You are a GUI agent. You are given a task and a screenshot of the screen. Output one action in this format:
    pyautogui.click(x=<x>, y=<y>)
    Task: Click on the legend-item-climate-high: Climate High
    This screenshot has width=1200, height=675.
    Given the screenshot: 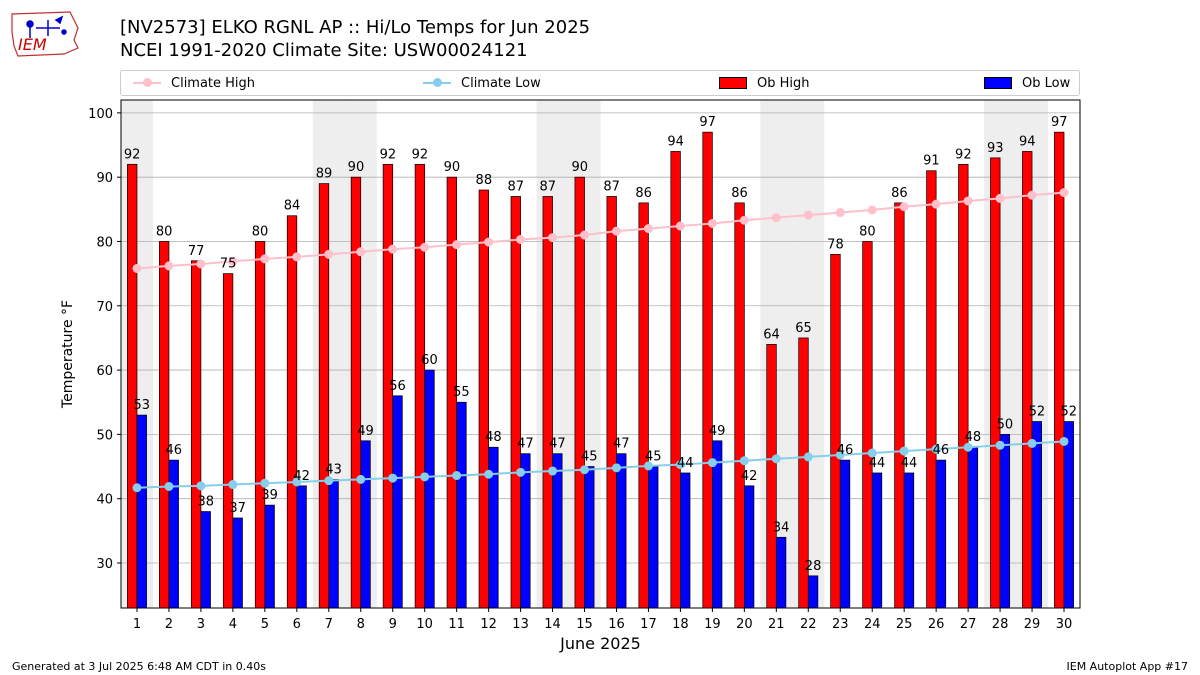 What is the action you would take?
    pyautogui.click(x=194, y=83)
    